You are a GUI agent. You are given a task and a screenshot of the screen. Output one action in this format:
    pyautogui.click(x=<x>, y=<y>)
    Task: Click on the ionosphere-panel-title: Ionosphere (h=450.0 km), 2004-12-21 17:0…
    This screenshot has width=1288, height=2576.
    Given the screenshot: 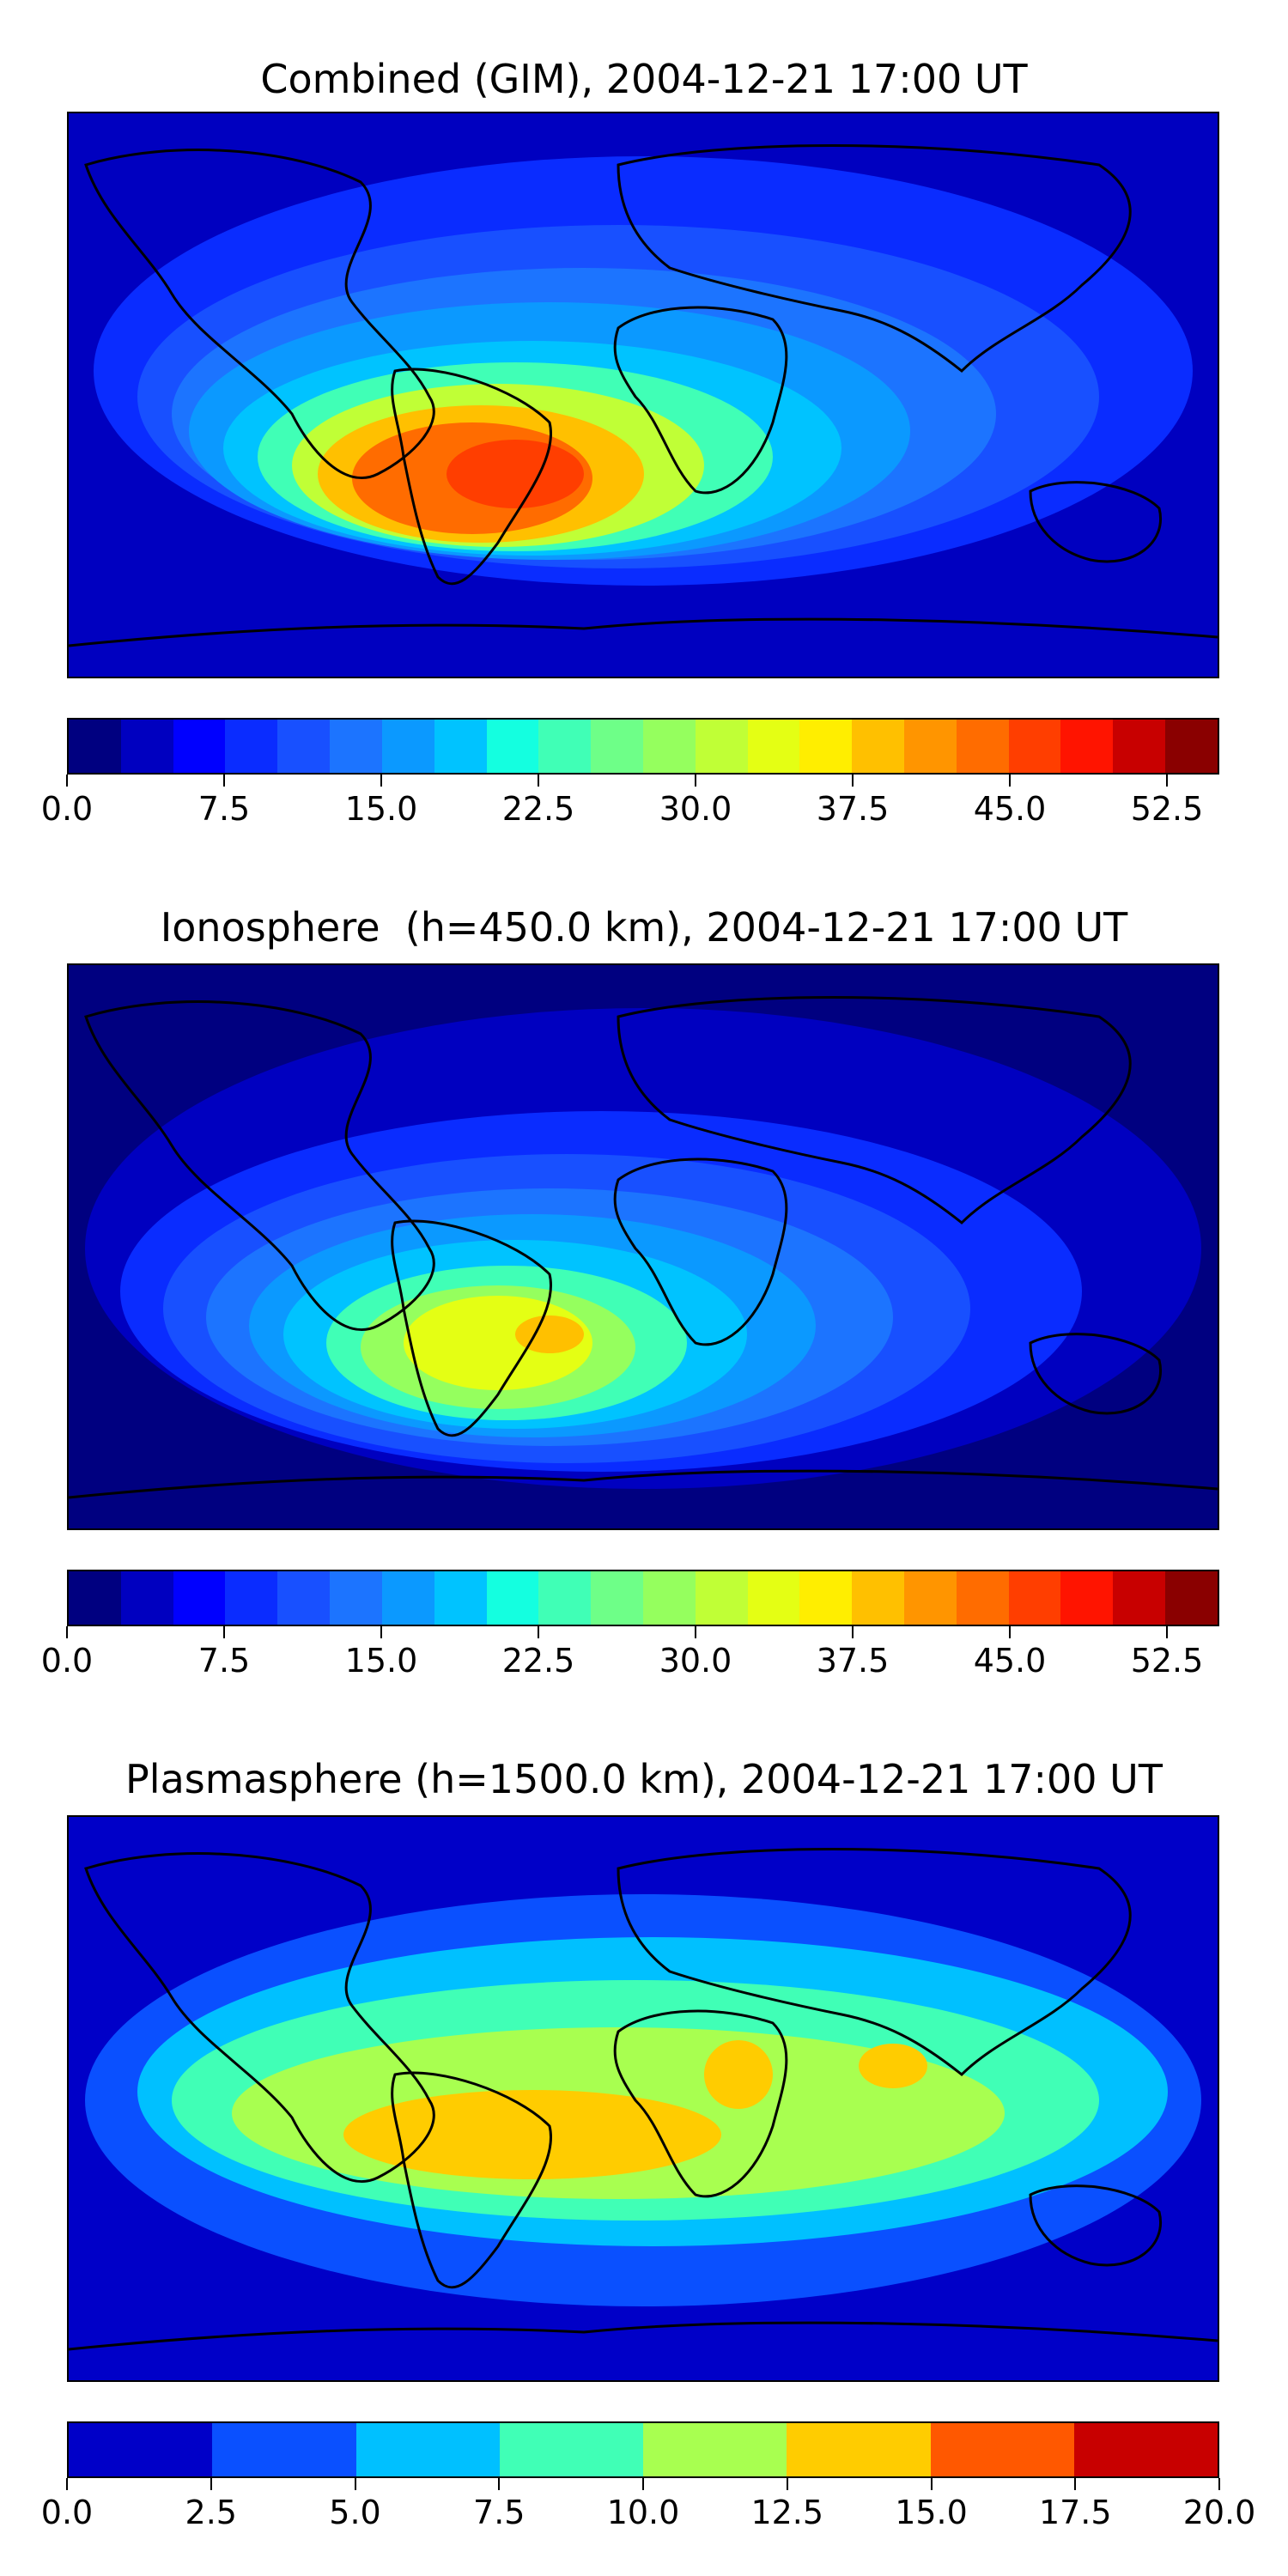 What is the action you would take?
    pyautogui.click(x=644, y=928)
    